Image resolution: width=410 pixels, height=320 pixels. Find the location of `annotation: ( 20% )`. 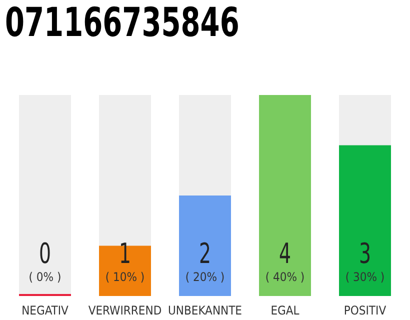

annotation: ( 20% ) is located at coordinates (205, 277).